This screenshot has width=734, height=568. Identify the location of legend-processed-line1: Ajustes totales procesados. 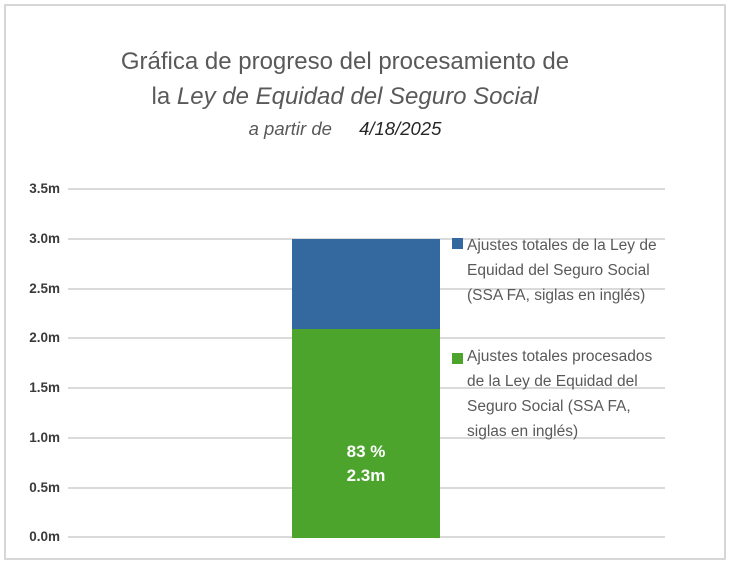
(560, 356).